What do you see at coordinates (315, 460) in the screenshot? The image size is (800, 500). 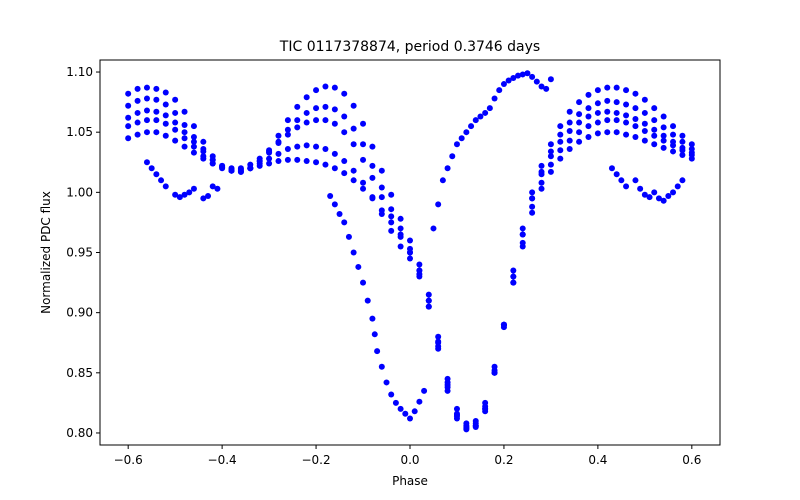 I see `x-tick-label: −0.2` at bounding box center [315, 460].